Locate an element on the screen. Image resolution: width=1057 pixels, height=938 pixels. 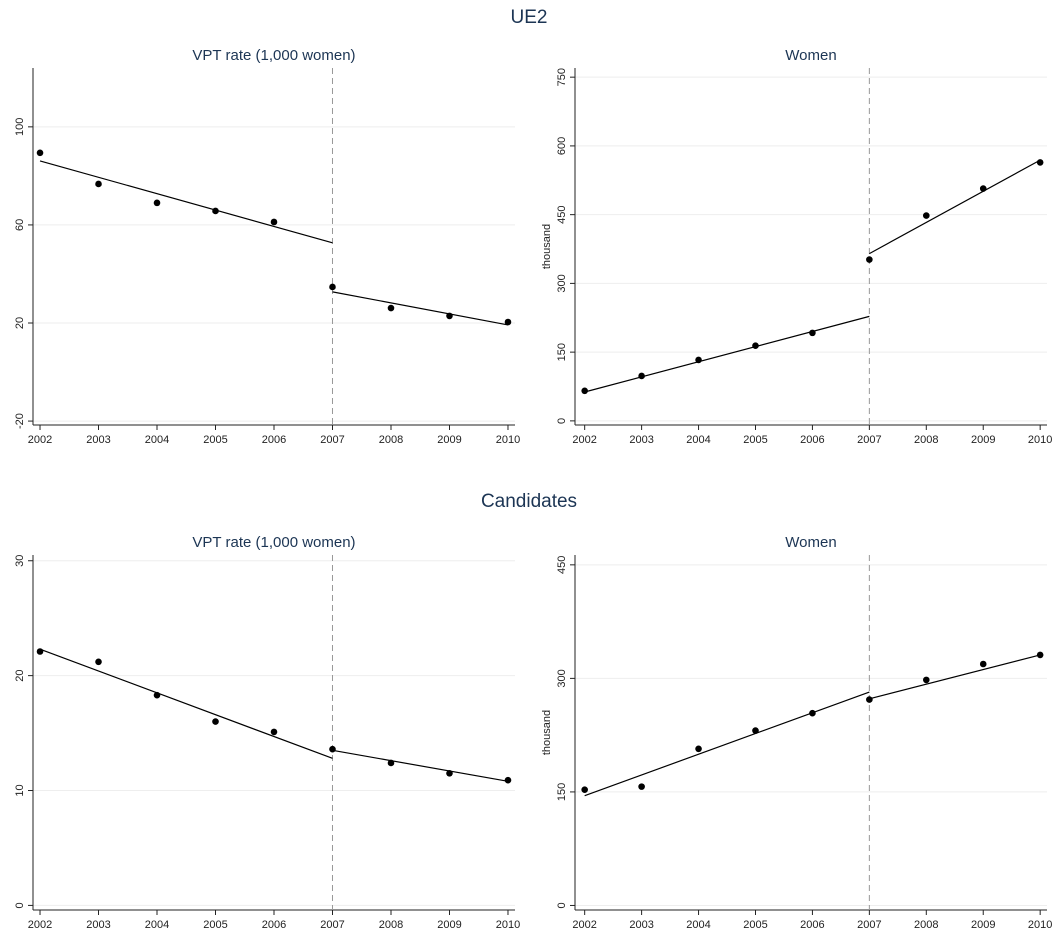
section-title: UE2 is located at coordinates (529, 17).